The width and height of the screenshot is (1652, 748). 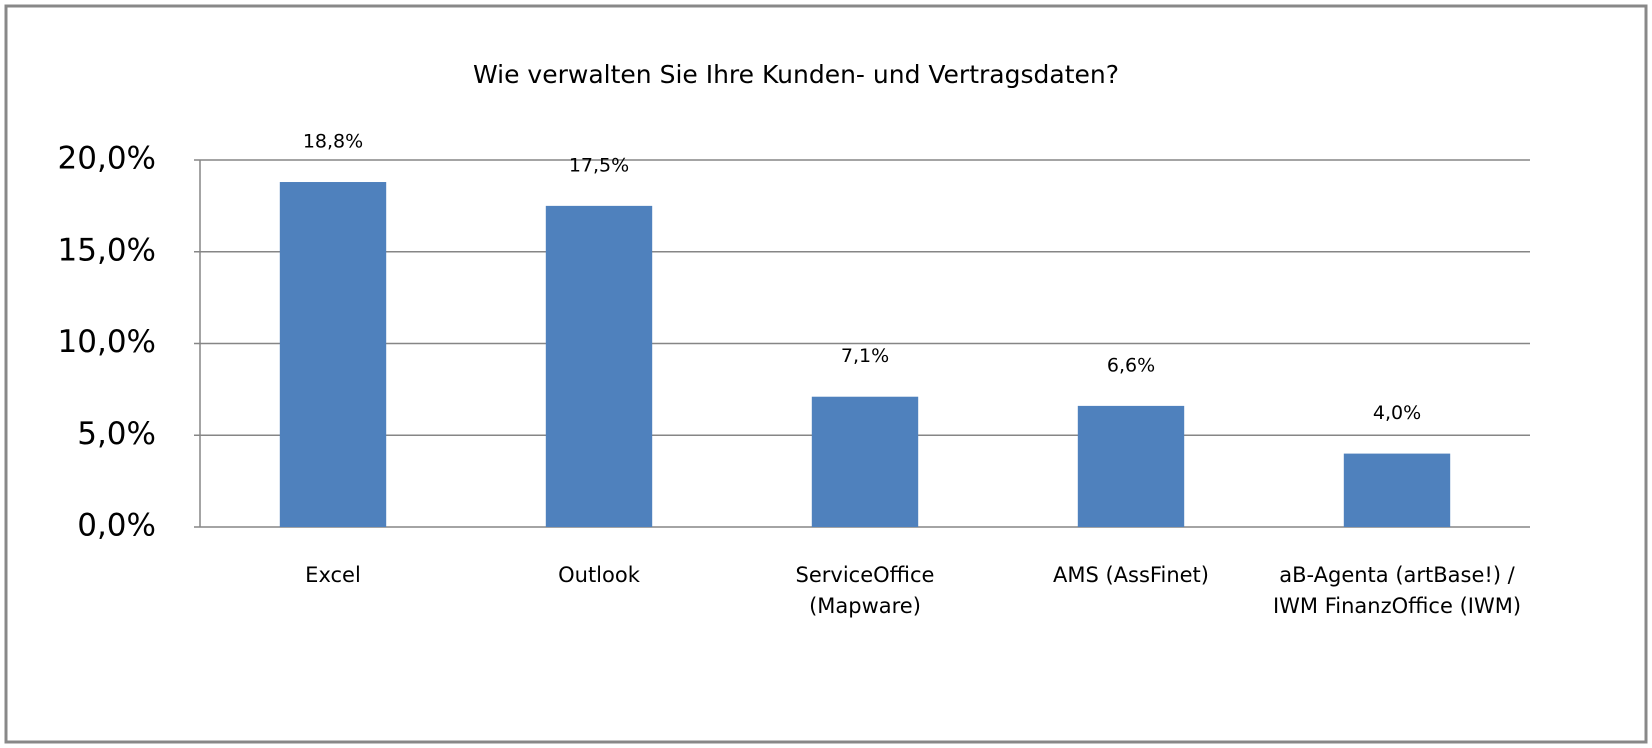 What do you see at coordinates (1131, 365) in the screenshot?
I see `value-label: 6,6%` at bounding box center [1131, 365].